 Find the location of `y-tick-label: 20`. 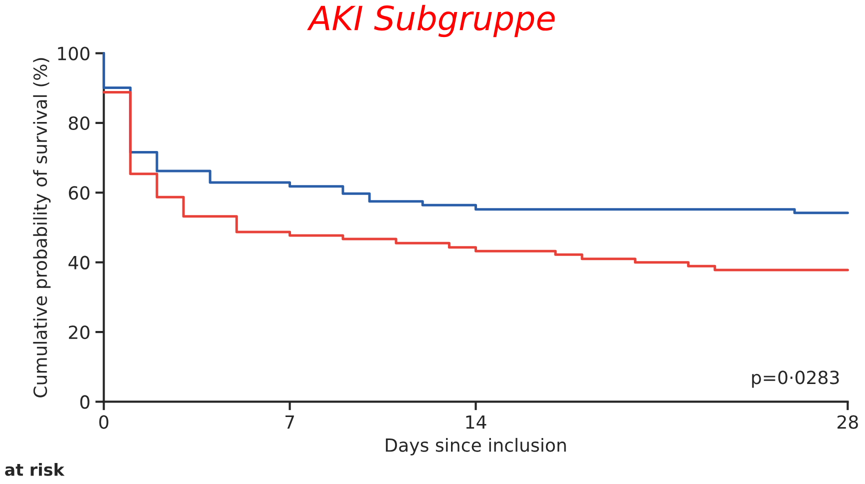

y-tick-label: 20 is located at coordinates (79, 332).